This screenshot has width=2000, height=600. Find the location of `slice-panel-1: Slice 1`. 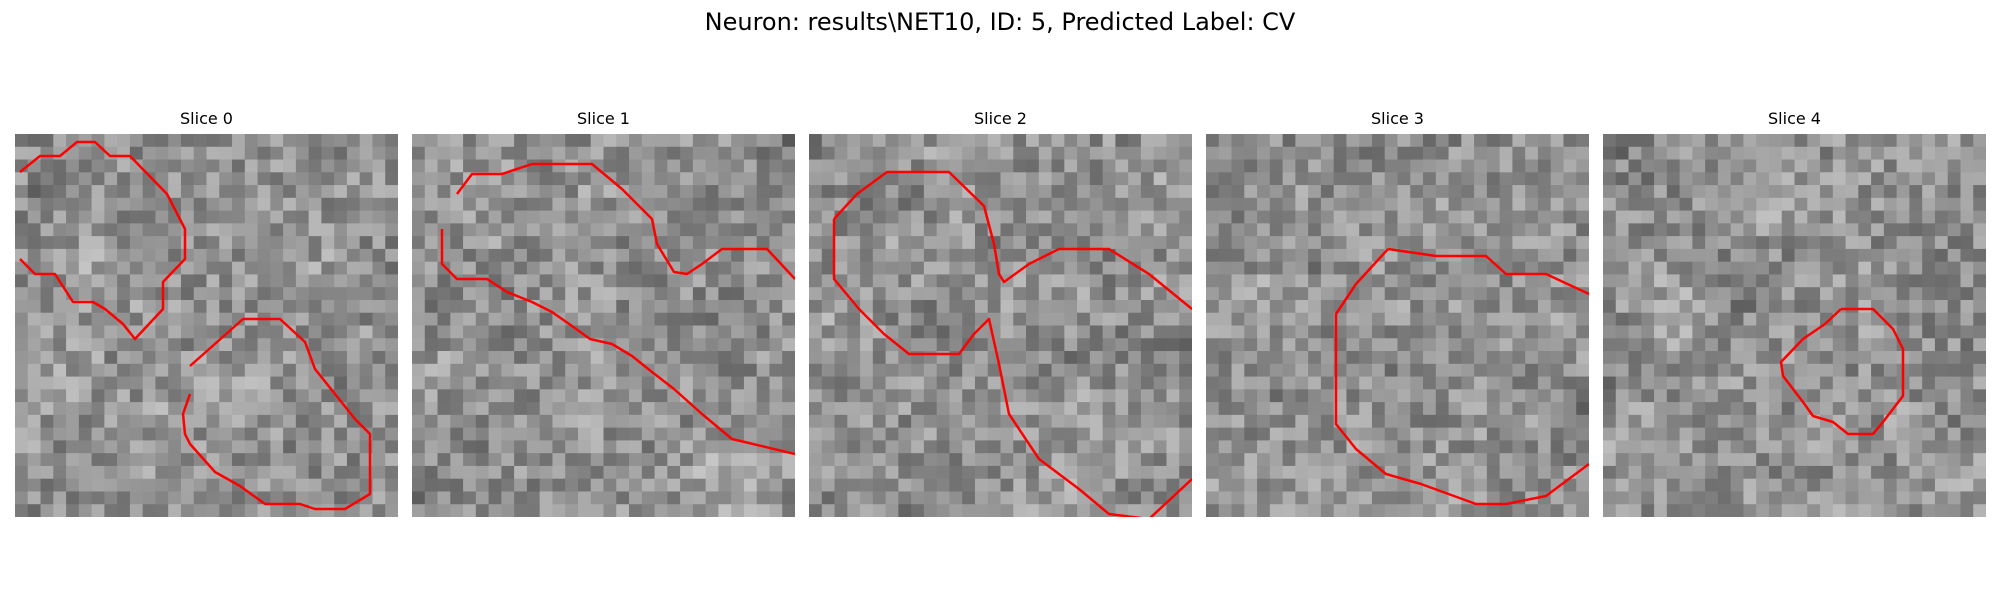

slice-panel-1: Slice 1 is located at coordinates (603, 312).